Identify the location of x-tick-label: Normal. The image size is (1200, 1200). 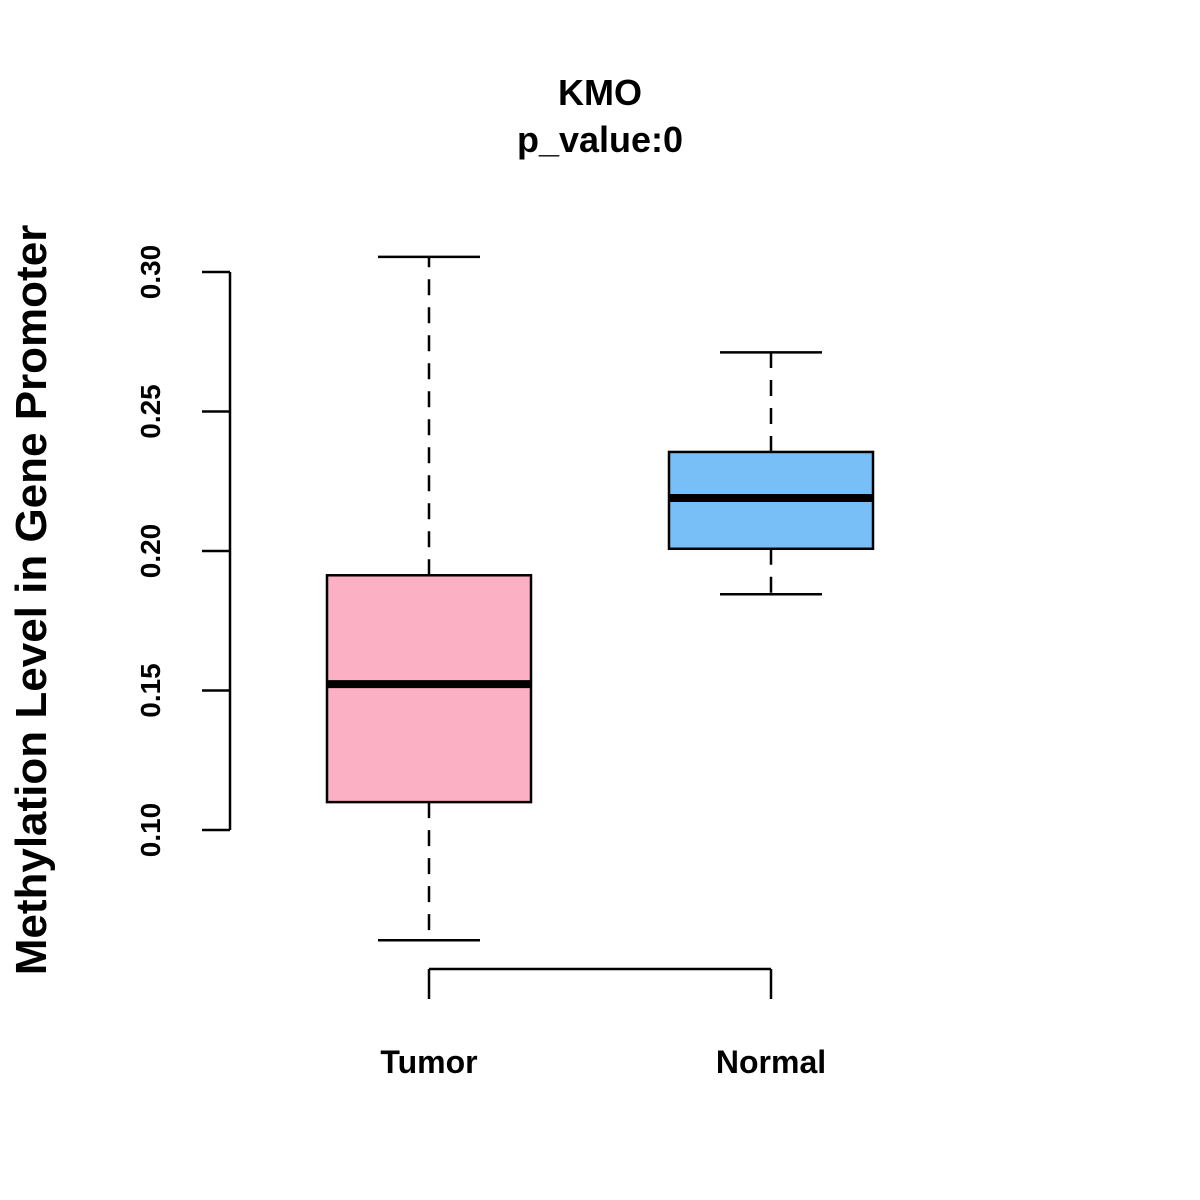
(771, 1062).